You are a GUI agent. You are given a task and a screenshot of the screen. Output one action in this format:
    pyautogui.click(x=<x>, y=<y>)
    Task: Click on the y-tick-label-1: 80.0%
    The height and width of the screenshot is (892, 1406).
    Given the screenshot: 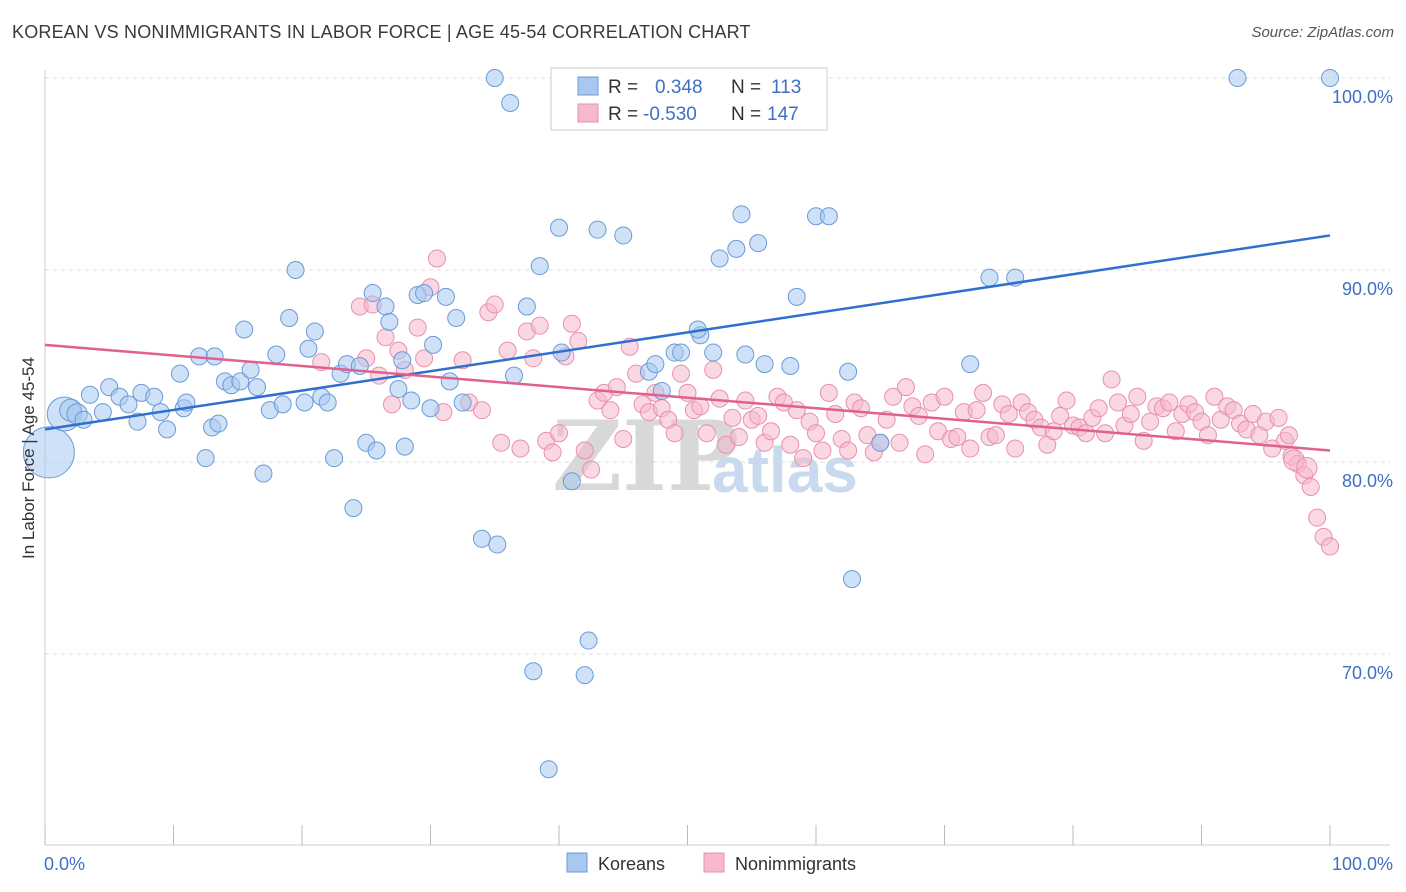 What is the action you would take?
    pyautogui.click(x=1367, y=481)
    